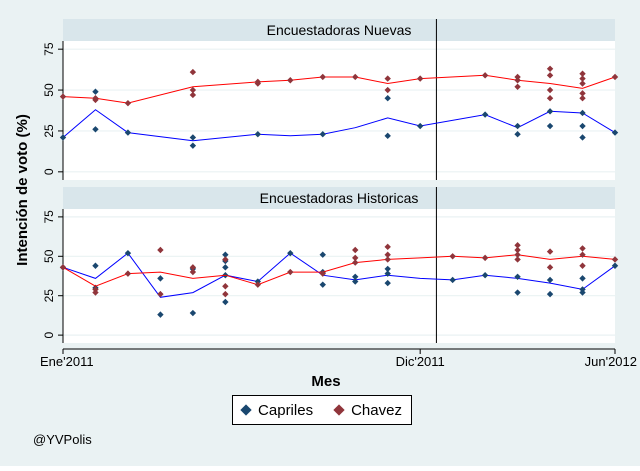 The height and width of the screenshot is (471, 640). I want to click on x-tick-label: Jun'2012, so click(611, 361).